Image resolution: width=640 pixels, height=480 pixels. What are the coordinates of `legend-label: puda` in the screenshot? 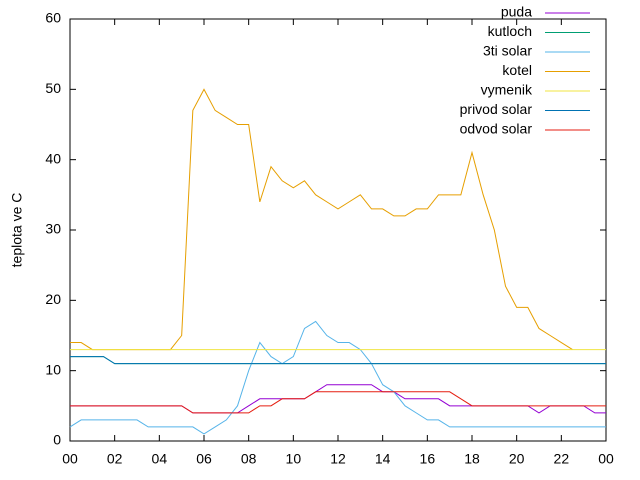 It's located at (516, 12).